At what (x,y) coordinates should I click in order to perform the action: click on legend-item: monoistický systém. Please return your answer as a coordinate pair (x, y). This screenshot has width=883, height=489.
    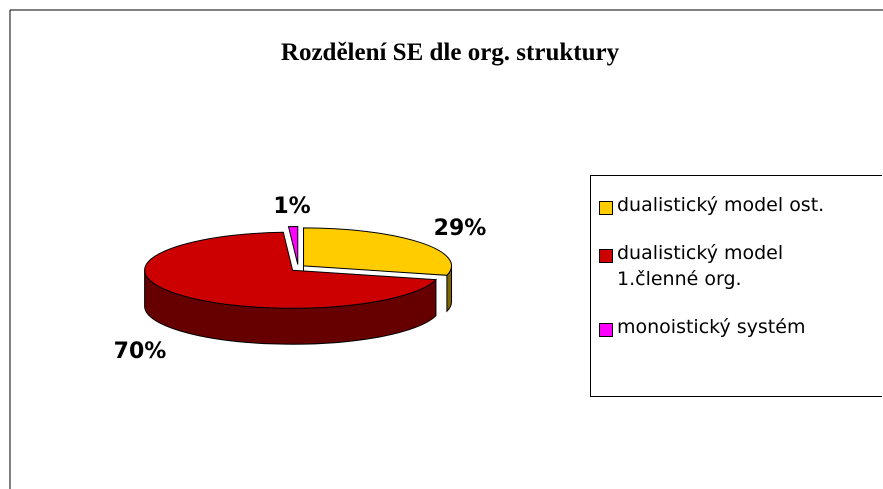
    Looking at the image, I should click on (740, 327).